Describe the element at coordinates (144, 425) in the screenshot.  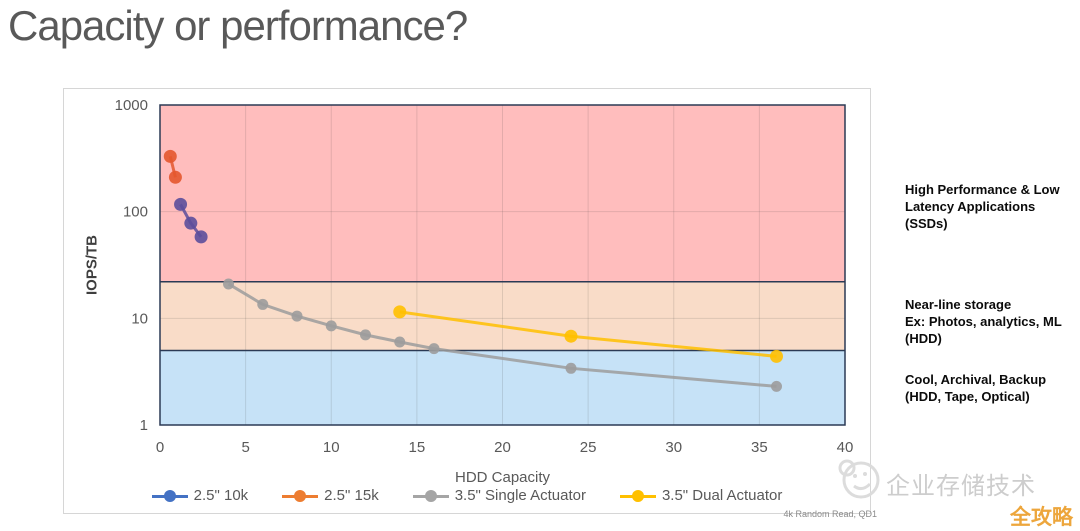
I see `y-tick-label: 1` at that location.